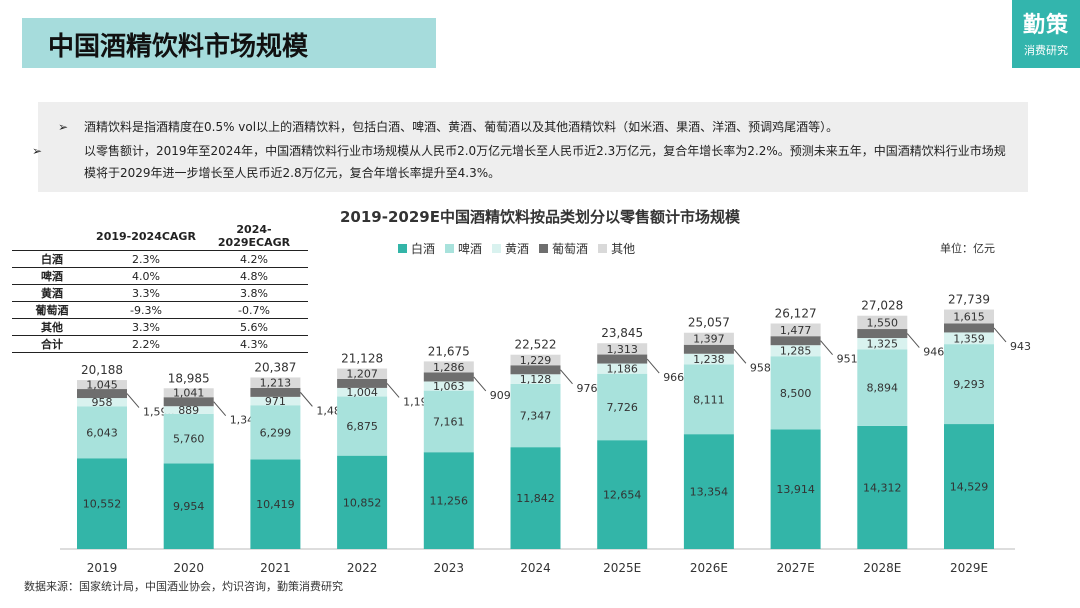 The width and height of the screenshot is (1080, 608). I want to click on row-label: 啤酒, so click(52, 276).